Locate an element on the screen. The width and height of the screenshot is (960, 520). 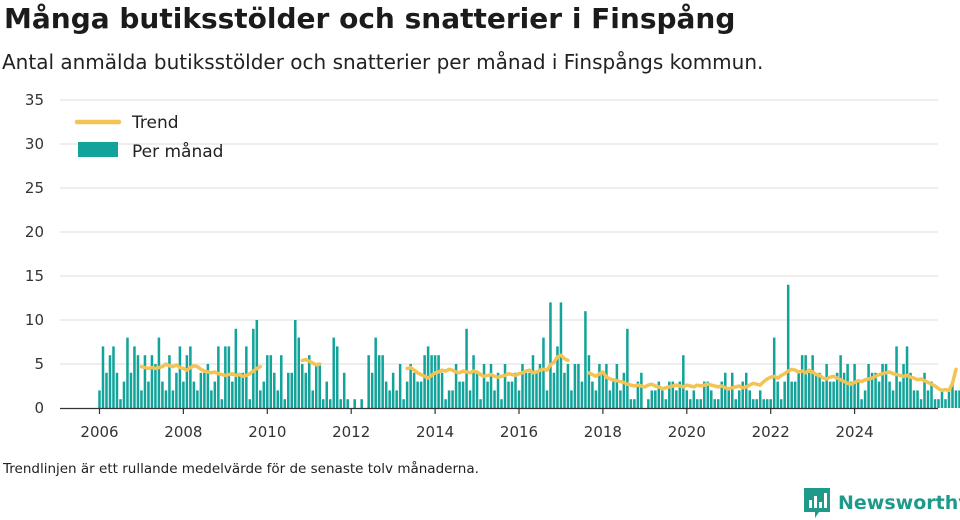
brand: Newsworthy is located at coordinates (882, 503).